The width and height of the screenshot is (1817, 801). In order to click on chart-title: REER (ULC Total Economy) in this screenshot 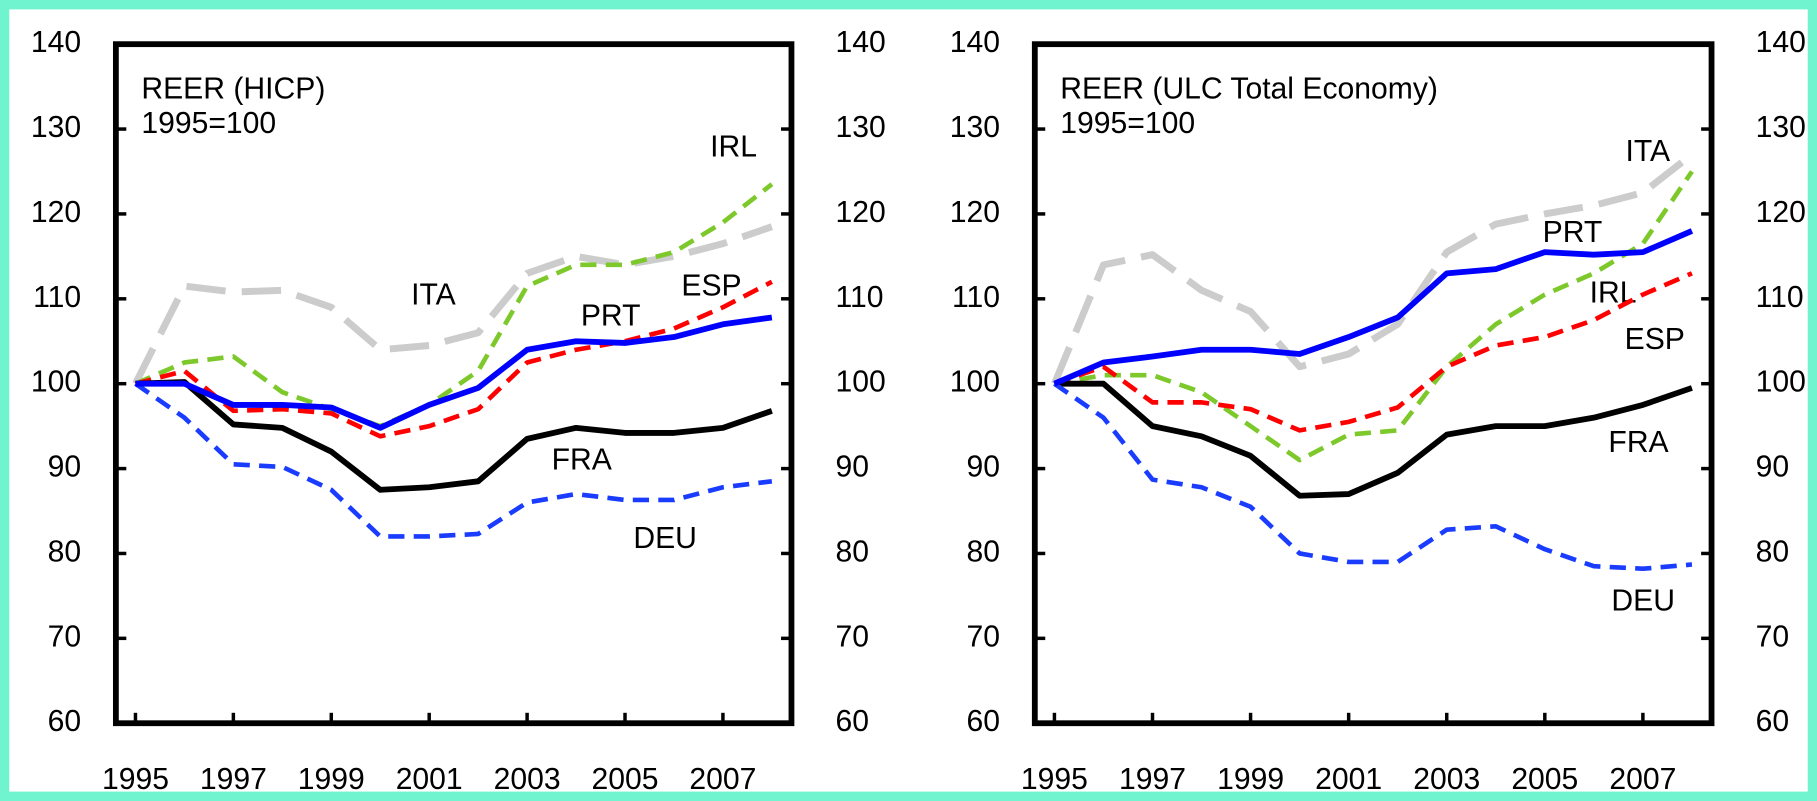, I will do `click(1249, 88)`.